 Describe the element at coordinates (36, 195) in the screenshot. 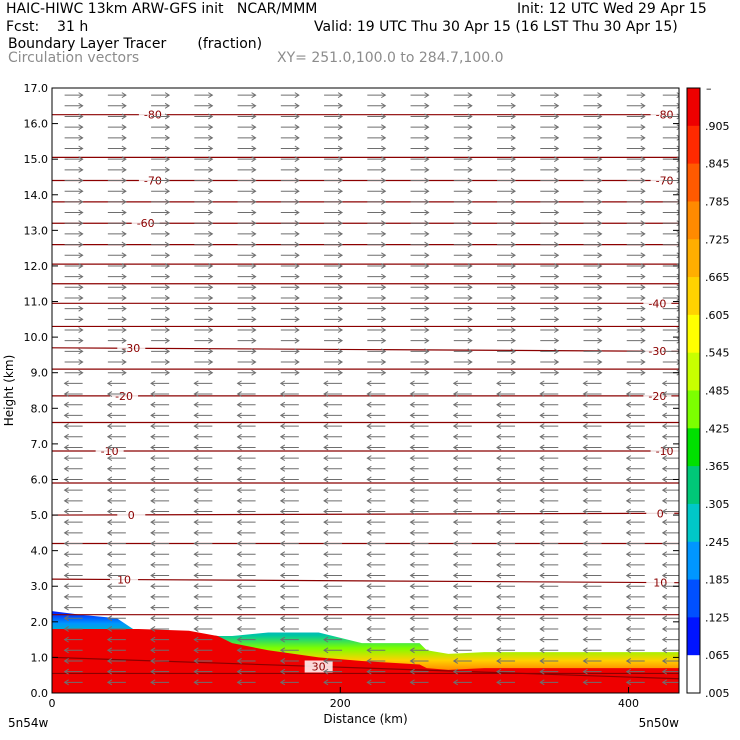

I see `y-tick-label: 14.0` at that location.